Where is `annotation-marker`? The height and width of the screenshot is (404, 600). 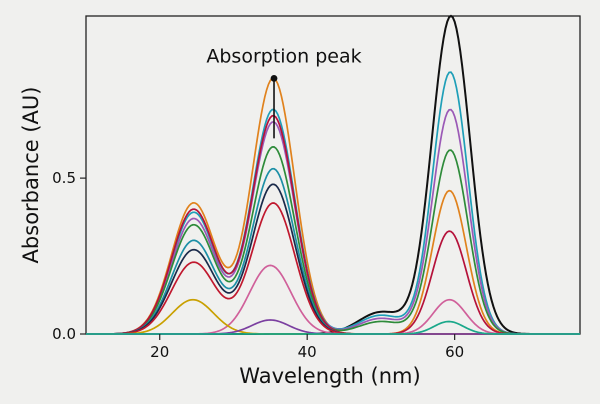
annotation-marker is located at coordinates (274, 78).